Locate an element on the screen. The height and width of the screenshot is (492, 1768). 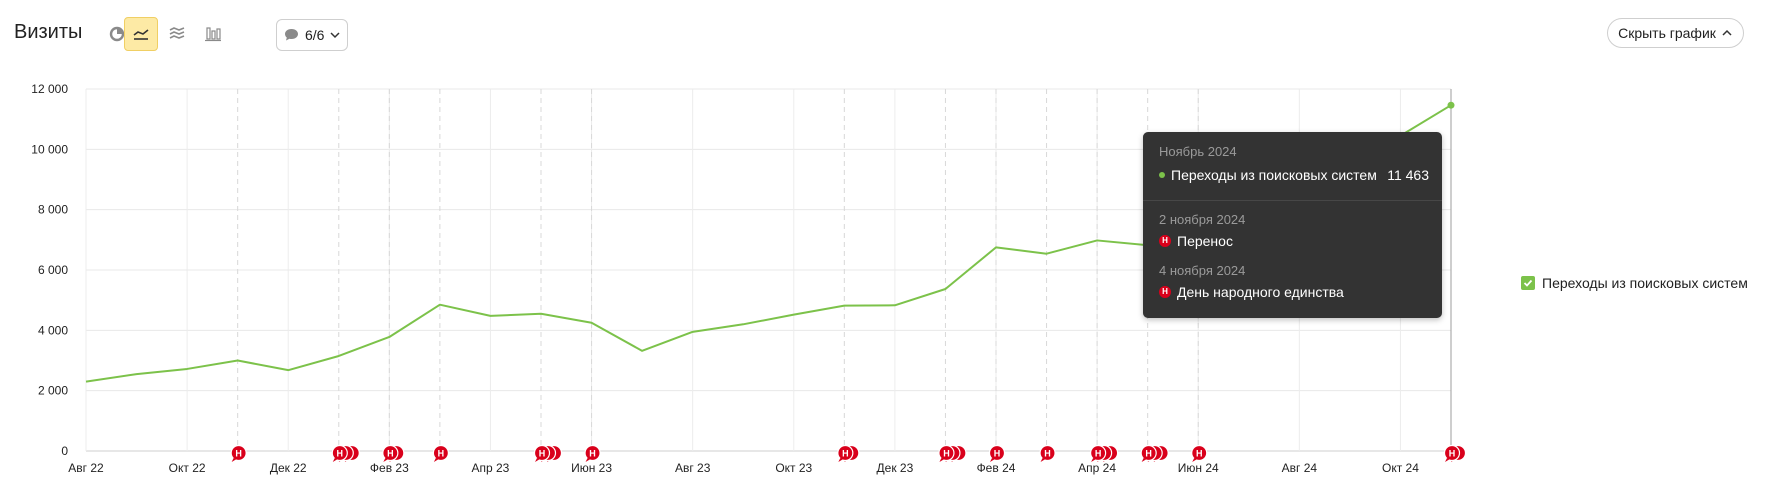
tooltip-metric-value: 11 463 is located at coordinates (1408, 175).